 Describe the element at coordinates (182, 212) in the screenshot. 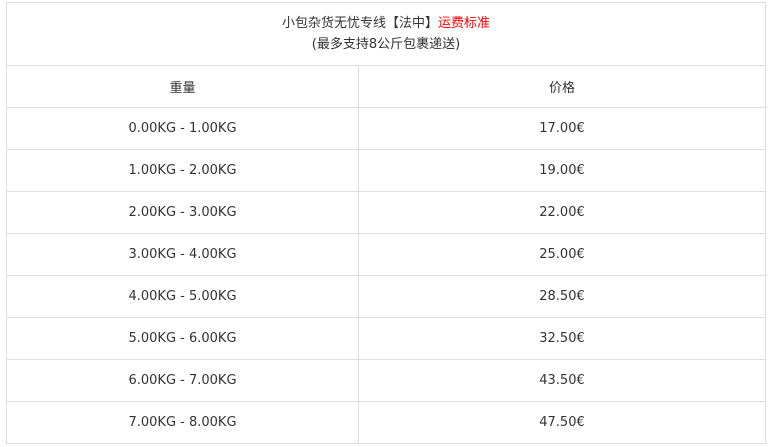

I see `cell-weight: 2.00KG - 3.00KG` at that location.